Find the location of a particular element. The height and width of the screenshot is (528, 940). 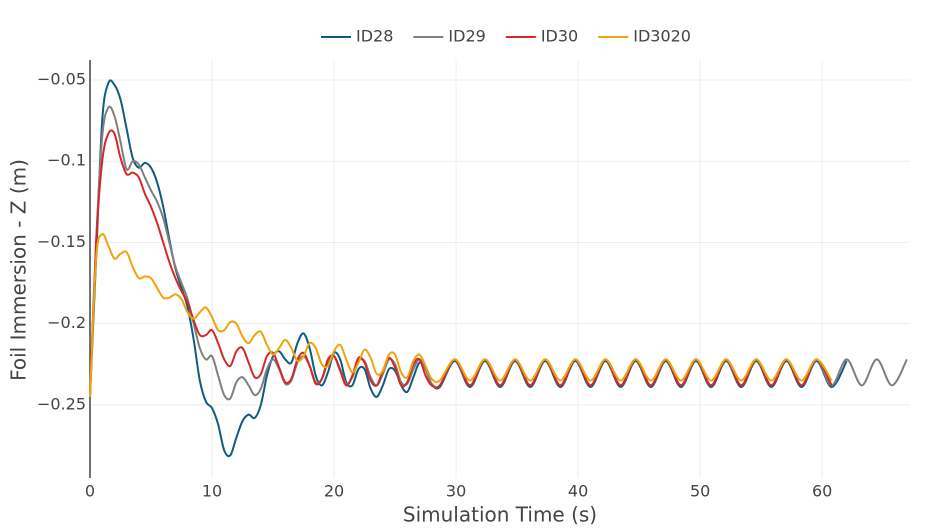

x-tick-label: 50 is located at coordinates (700, 491).